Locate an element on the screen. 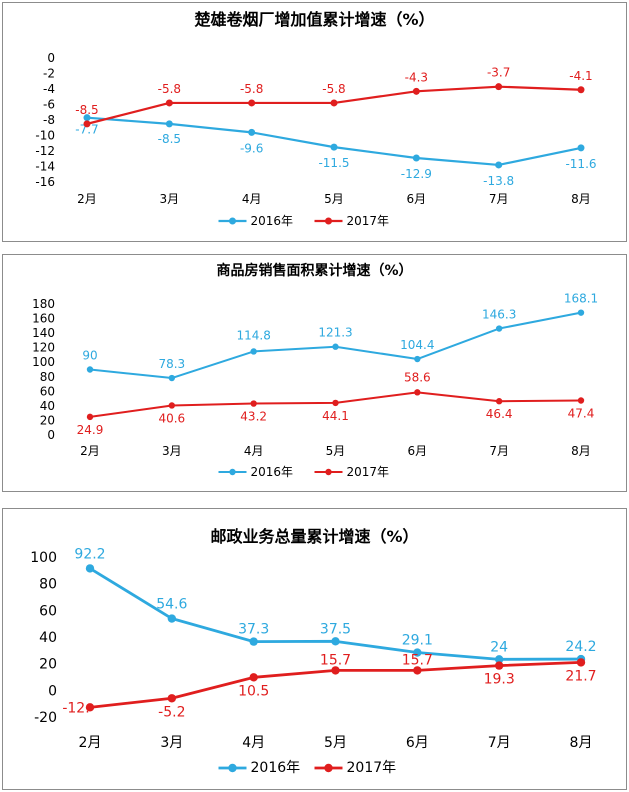 The width and height of the screenshot is (629, 792). y-tick-label: 180 is located at coordinates (43, 304).